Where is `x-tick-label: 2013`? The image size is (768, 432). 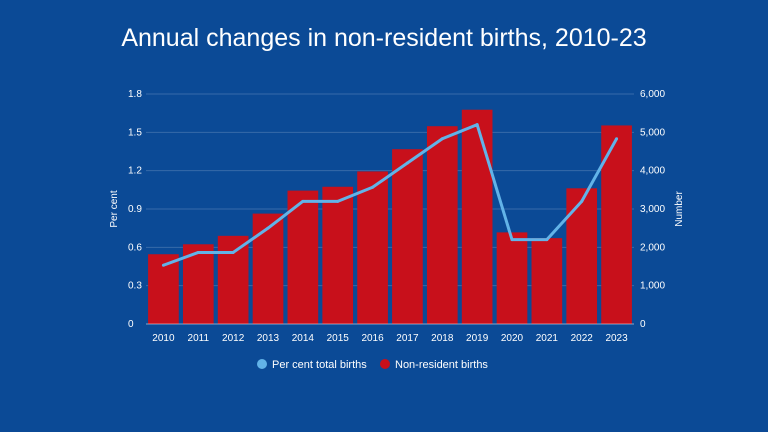
x-tick-label: 2013 is located at coordinates (268, 338).